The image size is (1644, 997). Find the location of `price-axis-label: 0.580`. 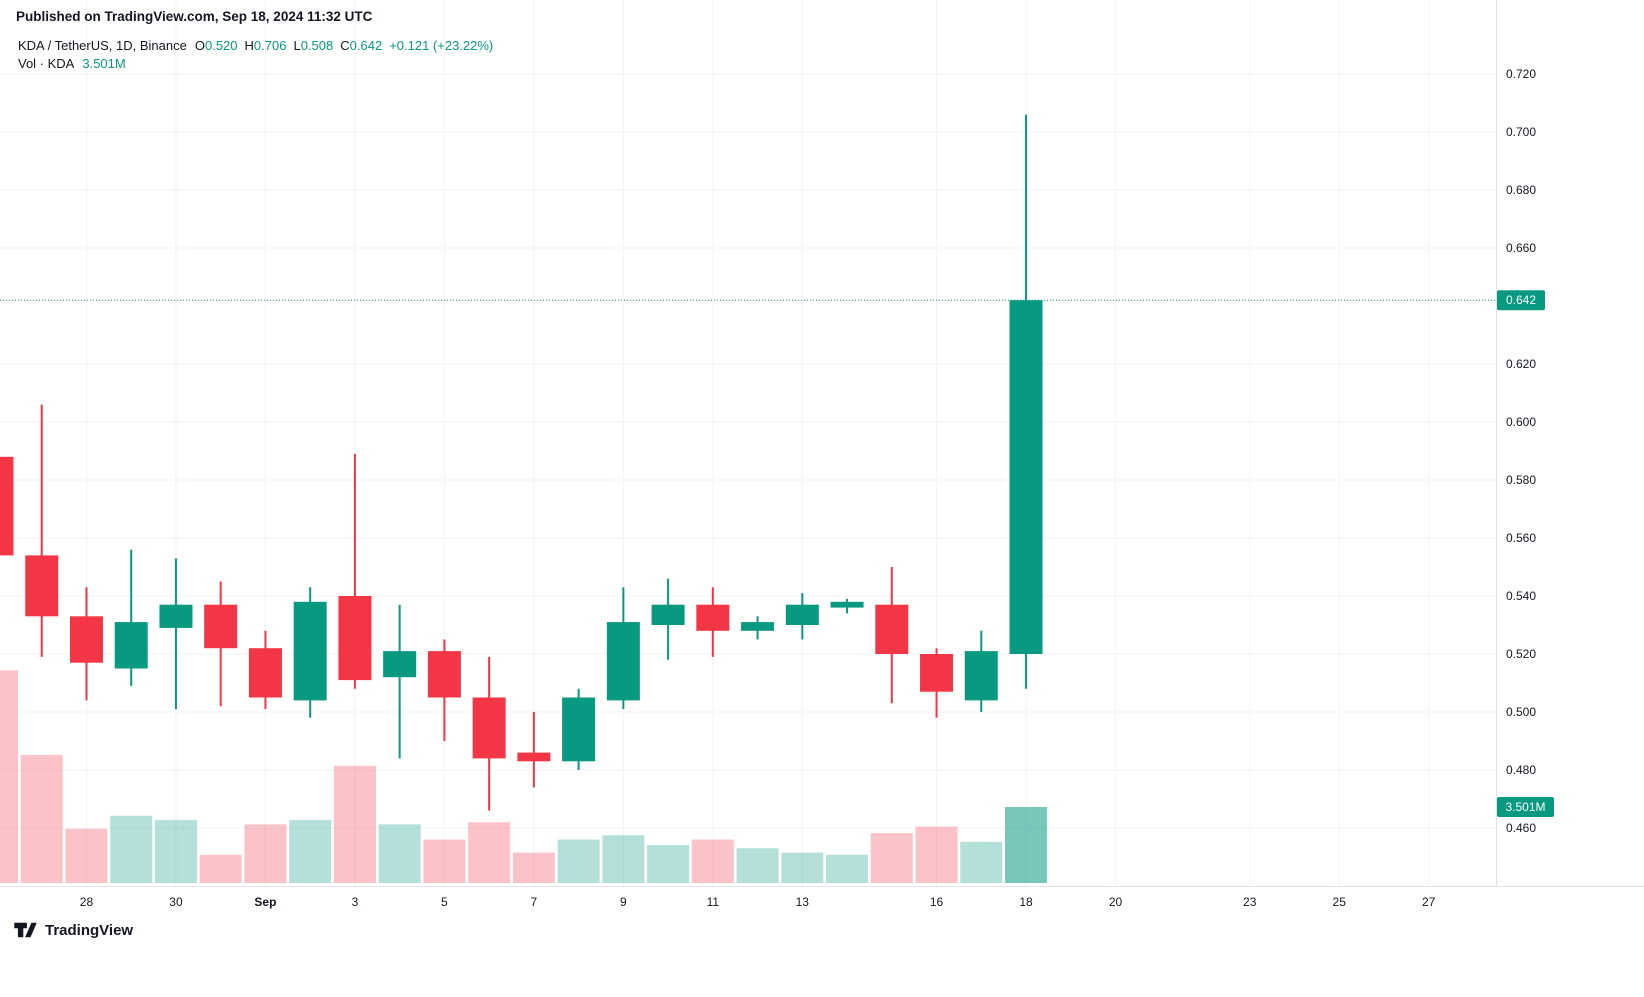

price-axis-label: 0.580 is located at coordinates (1521, 480).